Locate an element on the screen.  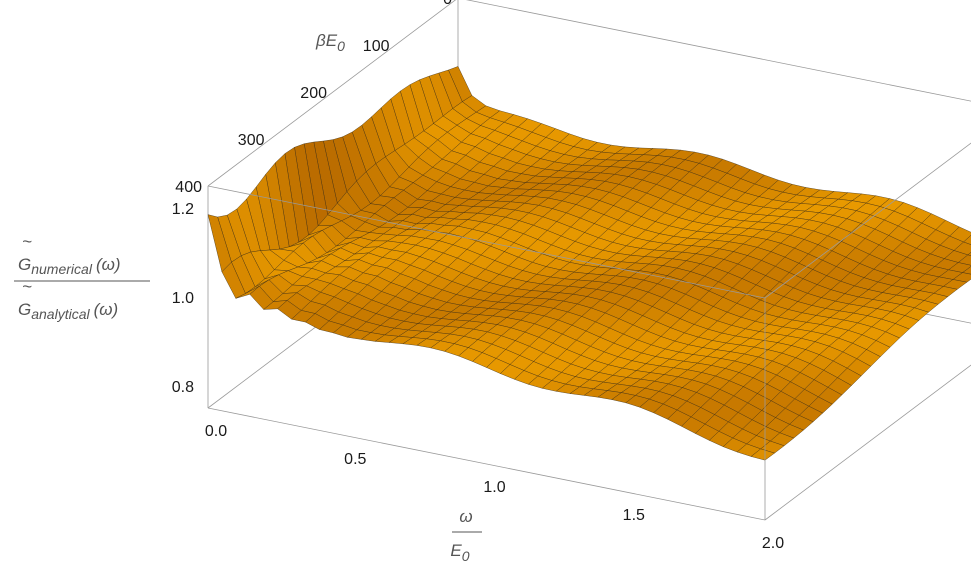
z-axis-label-numerator: Gnumerical (ω) is located at coordinates (69, 266).